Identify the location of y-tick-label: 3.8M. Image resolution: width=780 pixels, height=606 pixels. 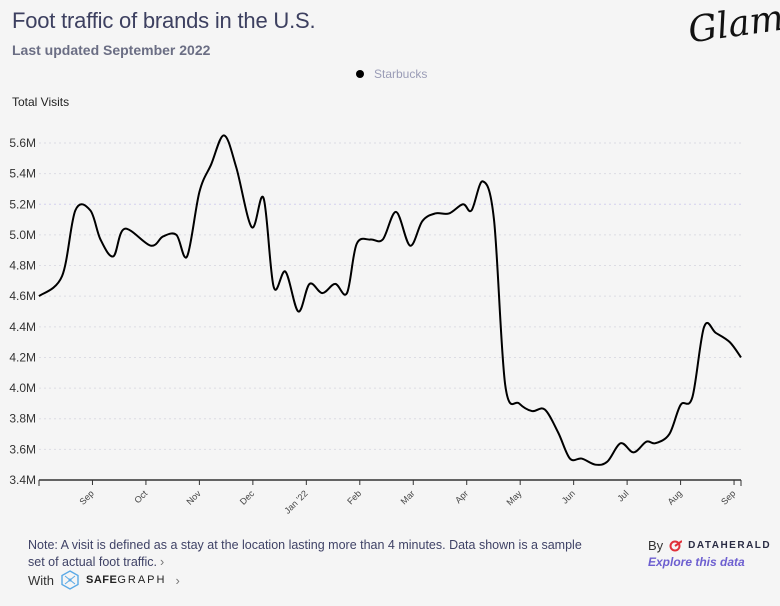
(22, 419).